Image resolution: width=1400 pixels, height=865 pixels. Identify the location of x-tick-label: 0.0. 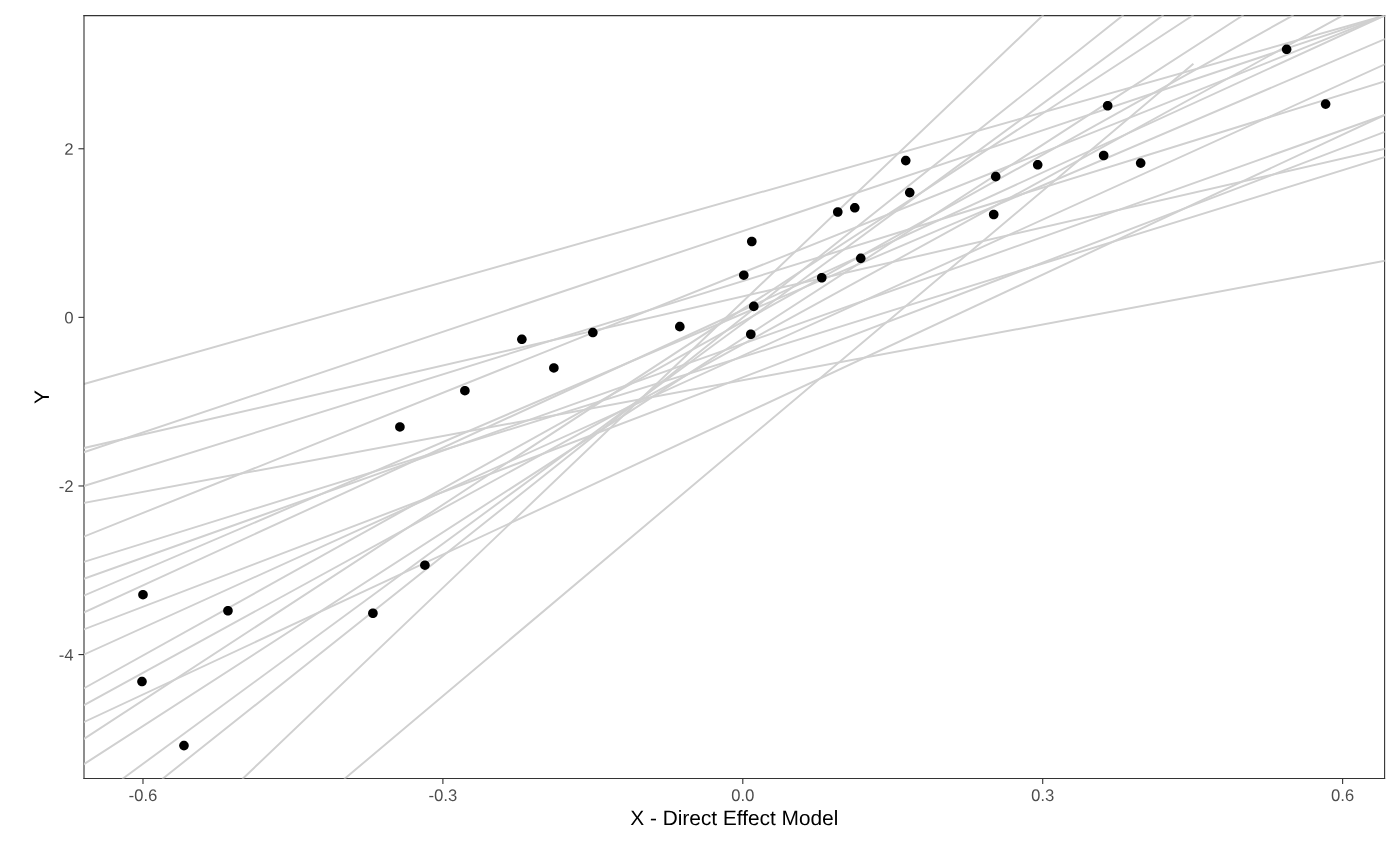
(742, 795).